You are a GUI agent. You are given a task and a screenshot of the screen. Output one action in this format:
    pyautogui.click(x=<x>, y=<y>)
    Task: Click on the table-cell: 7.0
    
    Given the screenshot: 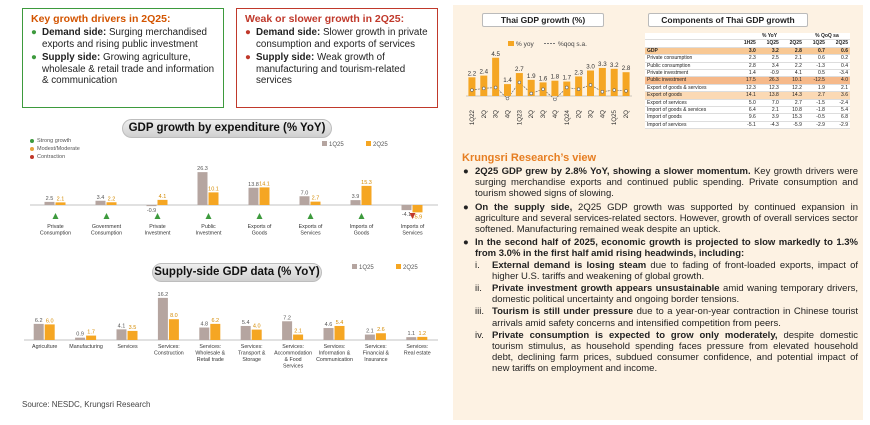 What is the action you would take?
    pyautogui.click(x=769, y=103)
    